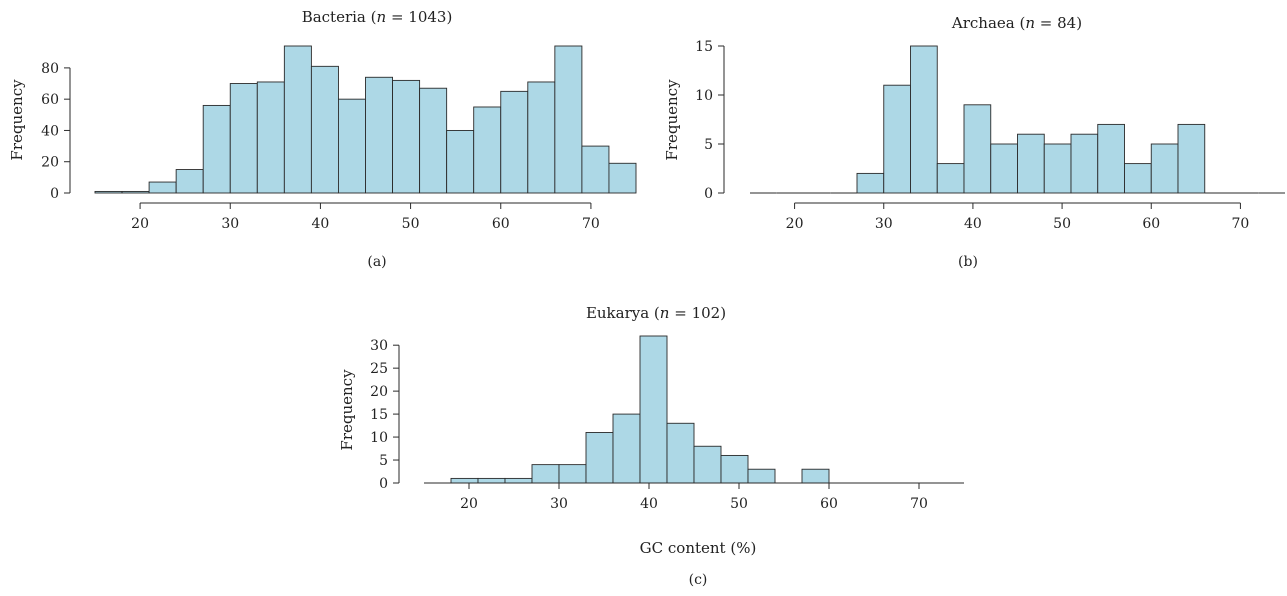 The width and height of the screenshot is (1287, 596). I want to click on panel-label: (b), so click(968, 262).